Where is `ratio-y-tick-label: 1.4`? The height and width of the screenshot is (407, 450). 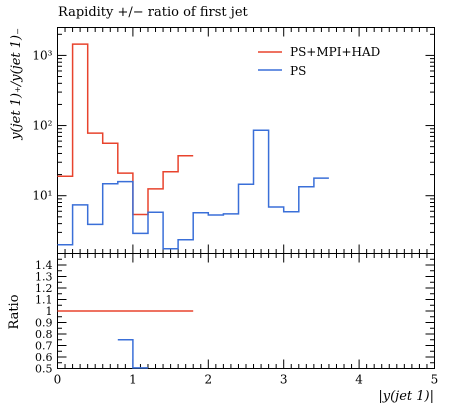
ratio-y-tick-label: 1.4 is located at coordinates (44, 265).